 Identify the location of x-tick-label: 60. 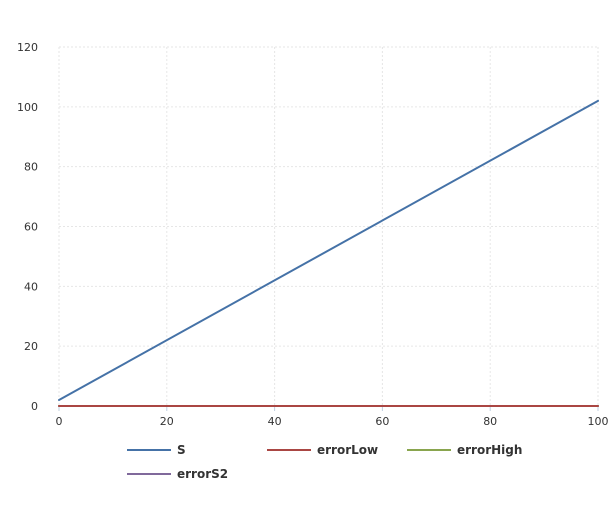
(382, 421).